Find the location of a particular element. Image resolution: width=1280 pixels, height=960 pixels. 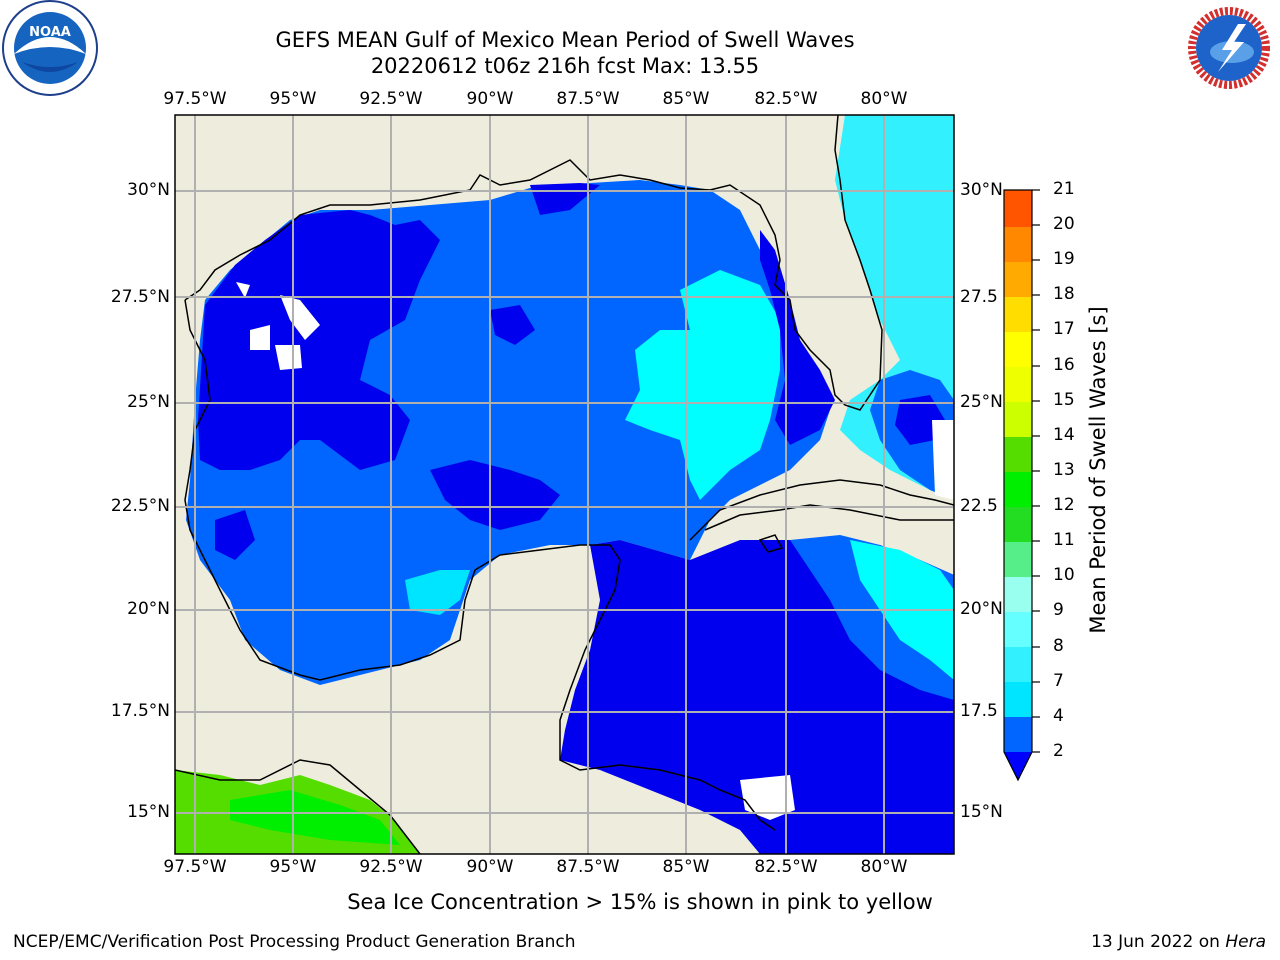

yucatan-cyan is located at coordinates (437, 592).